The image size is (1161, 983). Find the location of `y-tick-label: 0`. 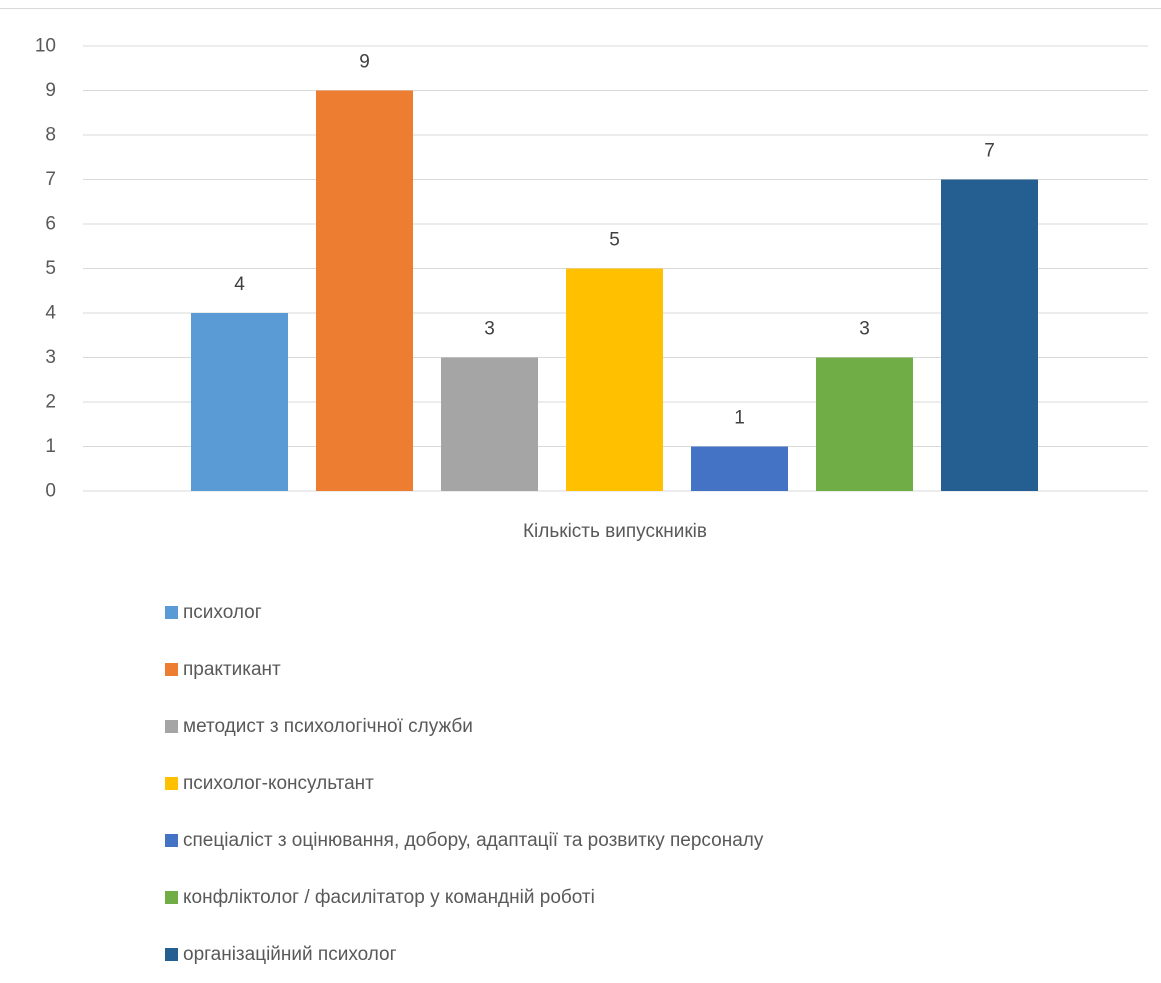

y-tick-label: 0 is located at coordinates (50, 491).